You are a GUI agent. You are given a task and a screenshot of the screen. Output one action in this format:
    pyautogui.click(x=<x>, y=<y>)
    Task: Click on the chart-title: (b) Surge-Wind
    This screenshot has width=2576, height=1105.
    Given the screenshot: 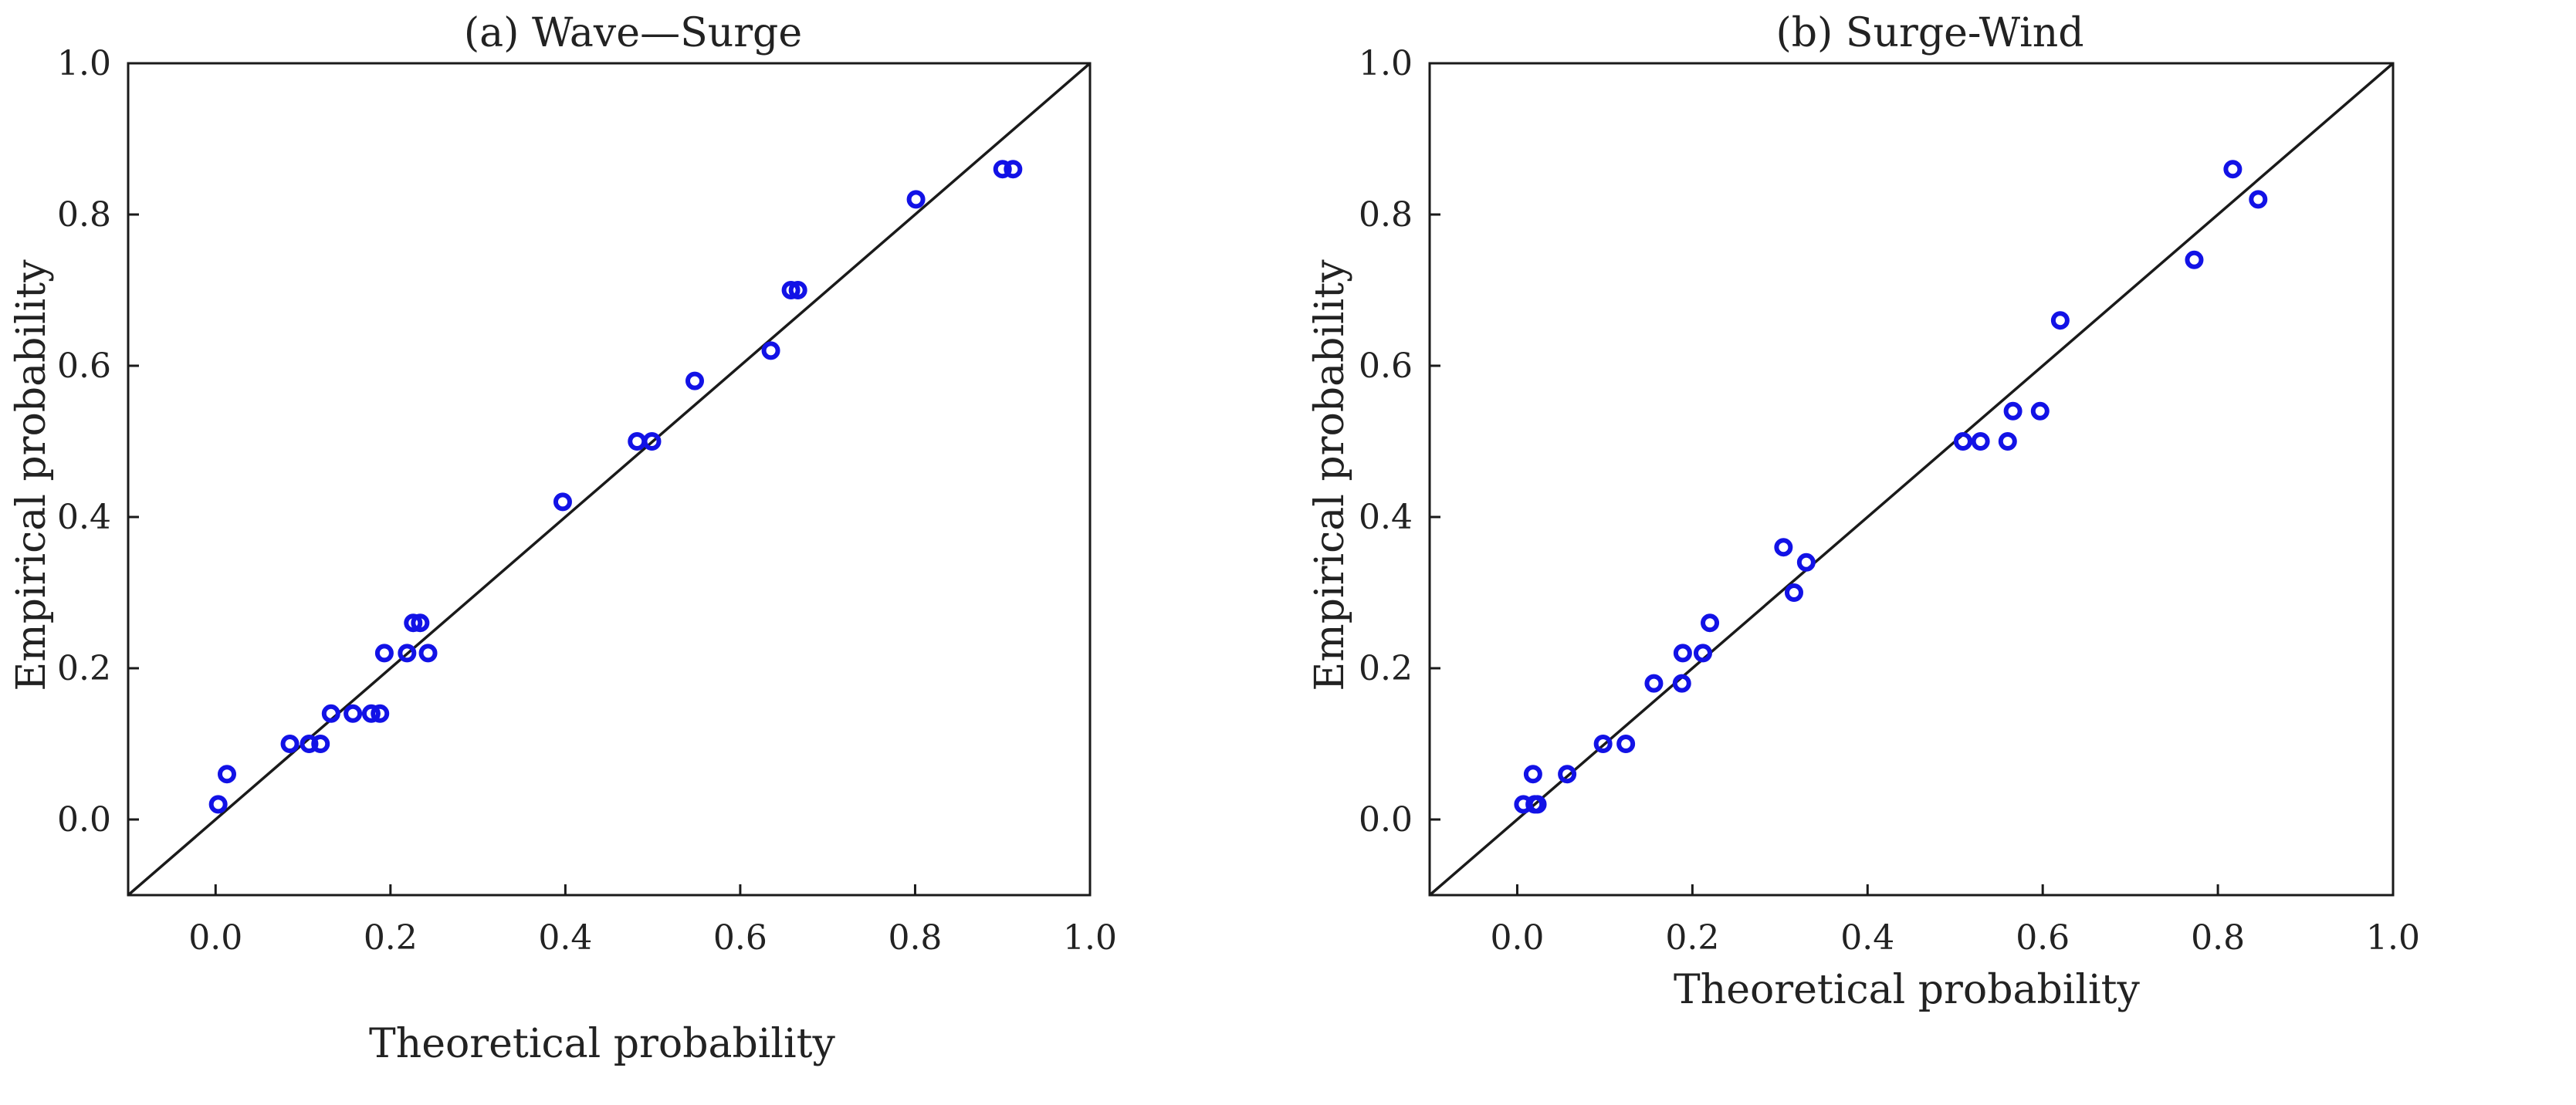 What is the action you would take?
    pyautogui.click(x=1929, y=33)
    